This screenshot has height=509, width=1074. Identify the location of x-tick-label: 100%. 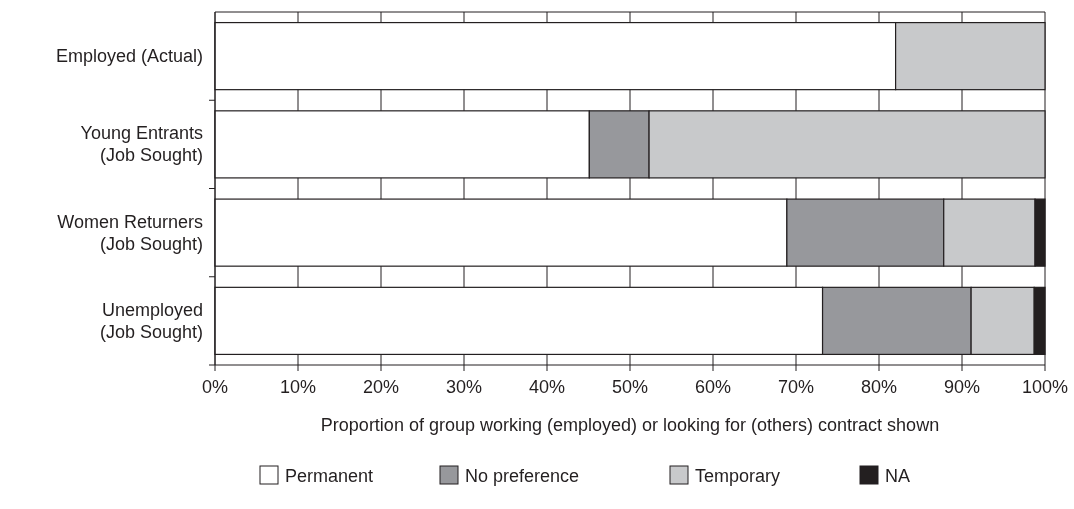
(1045, 387).